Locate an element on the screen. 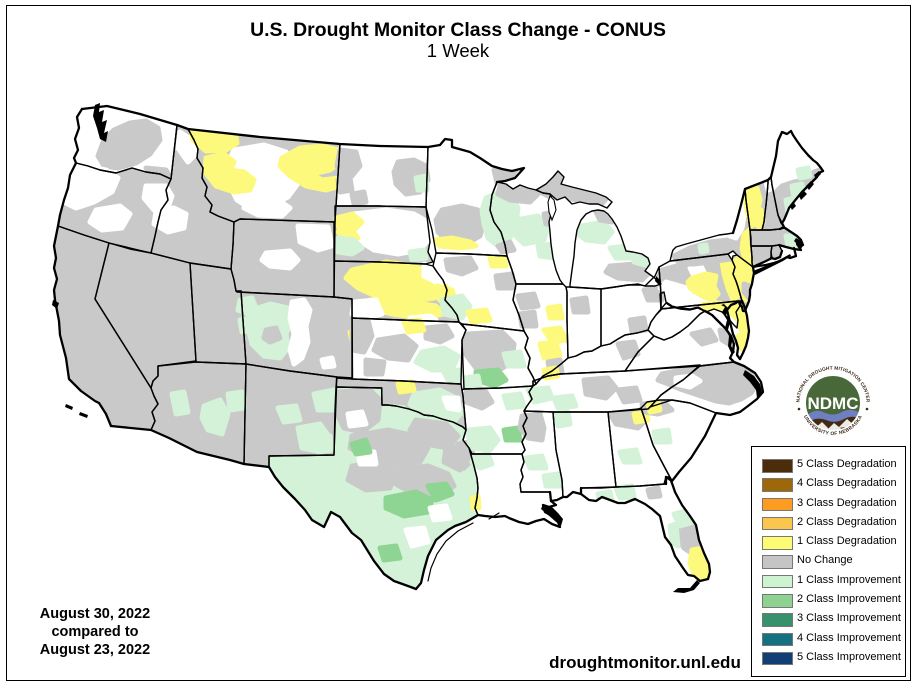 The width and height of the screenshot is (916, 687). svg-text: NDMC is located at coordinates (833, 403).